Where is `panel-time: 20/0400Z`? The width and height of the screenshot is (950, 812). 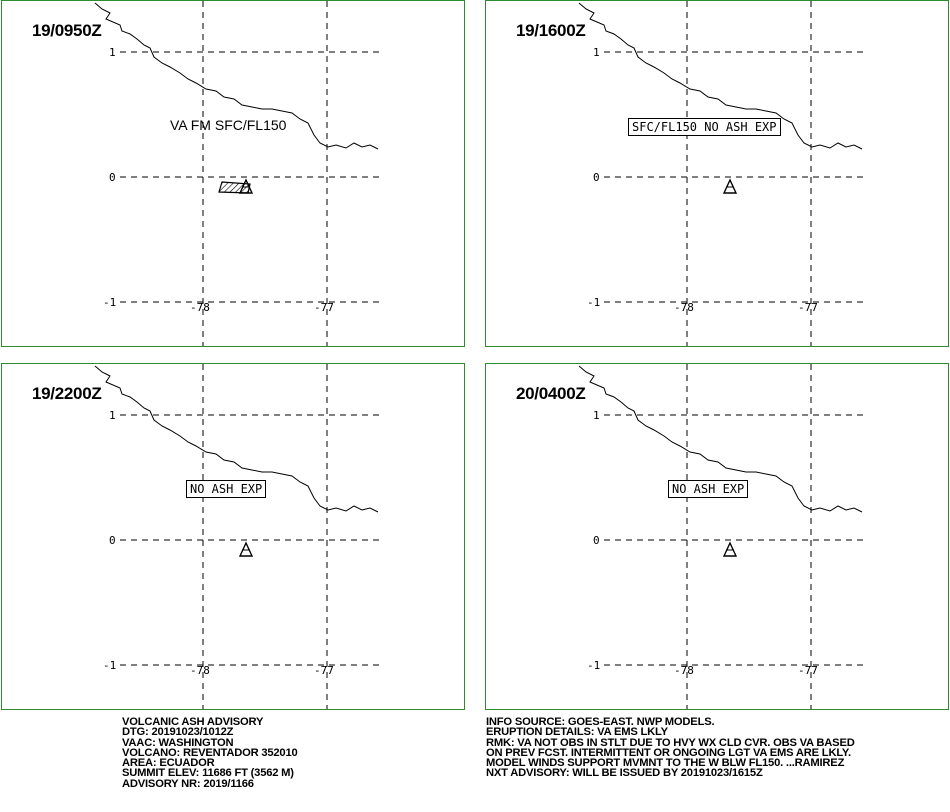 panel-time: 20/0400Z is located at coordinates (551, 393).